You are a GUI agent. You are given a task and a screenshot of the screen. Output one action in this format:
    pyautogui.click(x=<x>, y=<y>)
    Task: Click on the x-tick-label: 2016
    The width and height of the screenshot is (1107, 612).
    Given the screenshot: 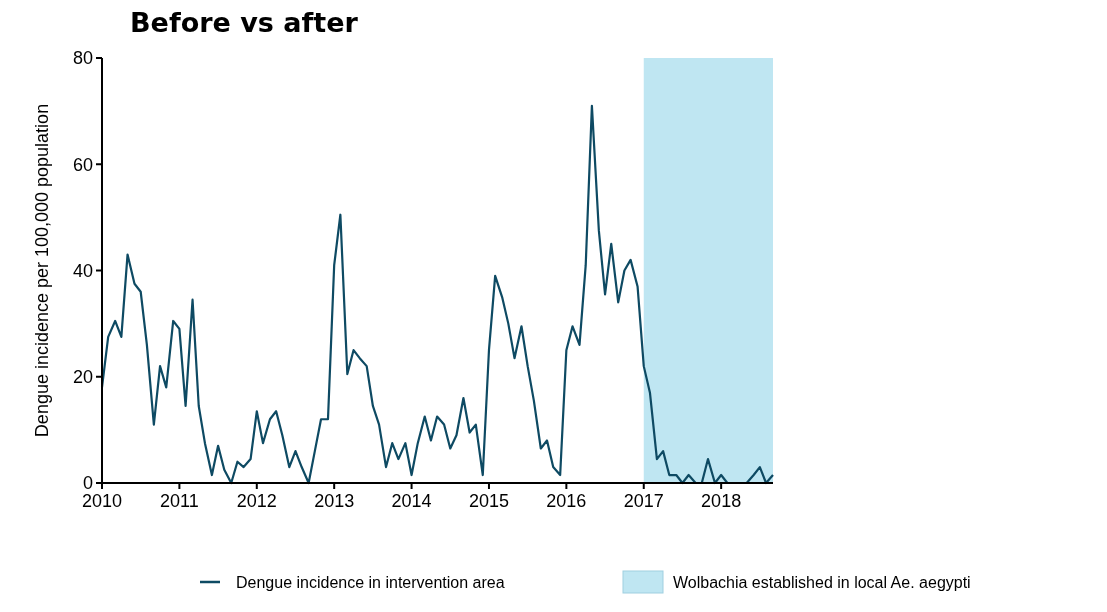 What is the action you would take?
    pyautogui.click(x=566, y=501)
    